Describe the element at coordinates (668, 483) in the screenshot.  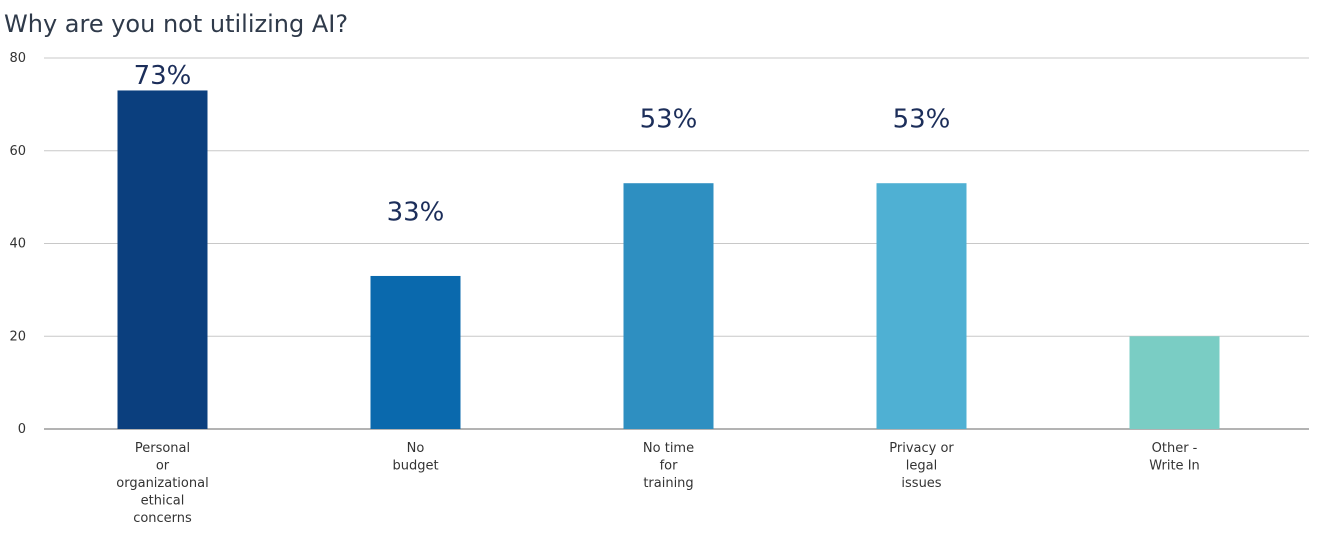
I see `category-label-line: training` at that location.